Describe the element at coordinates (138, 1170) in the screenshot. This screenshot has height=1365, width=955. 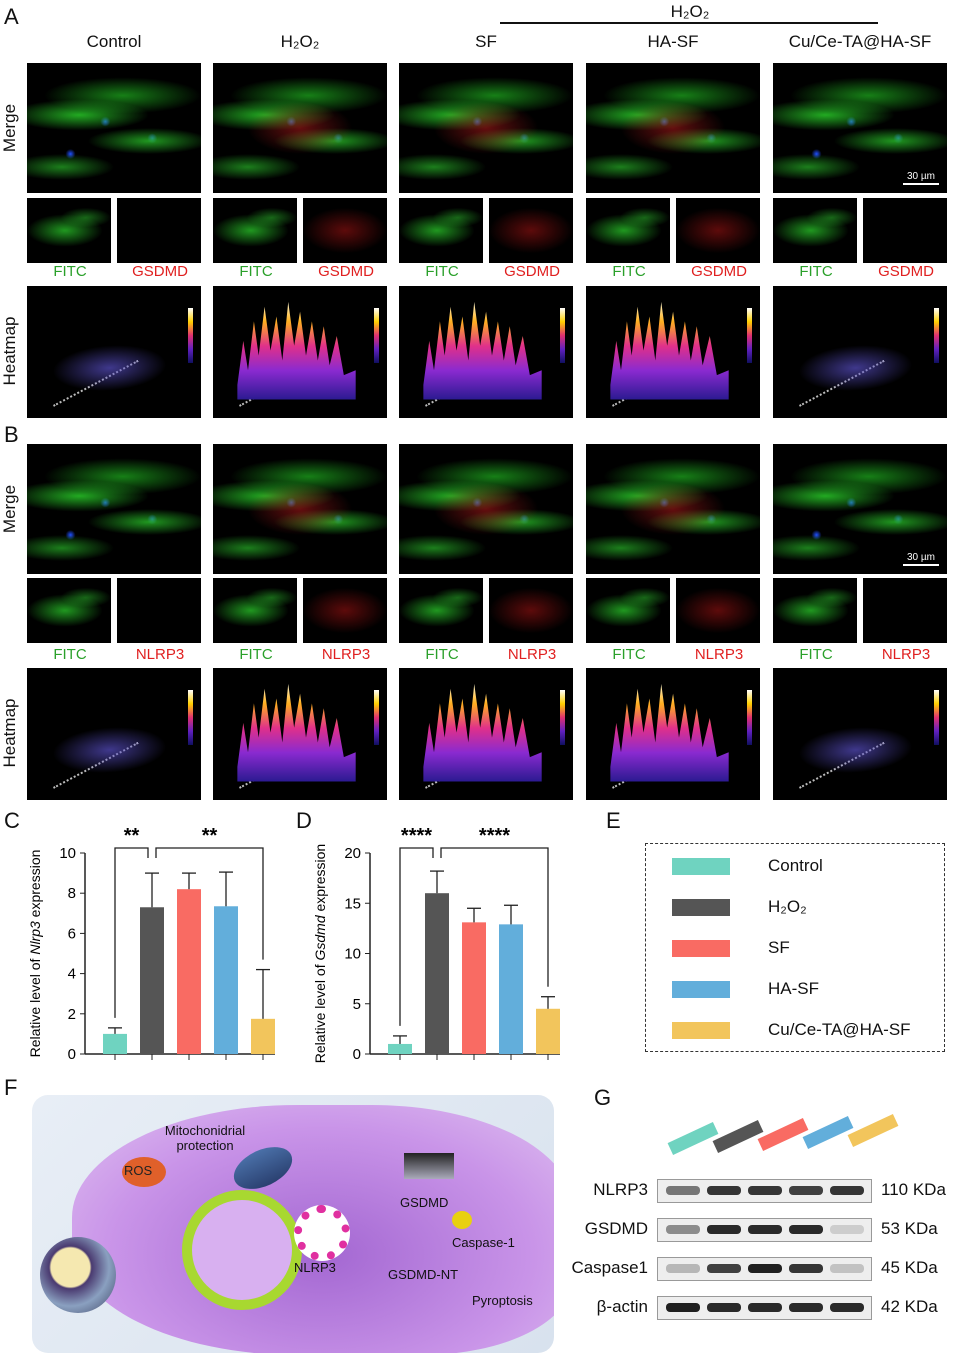
I see `ros-label: ROS` at that location.